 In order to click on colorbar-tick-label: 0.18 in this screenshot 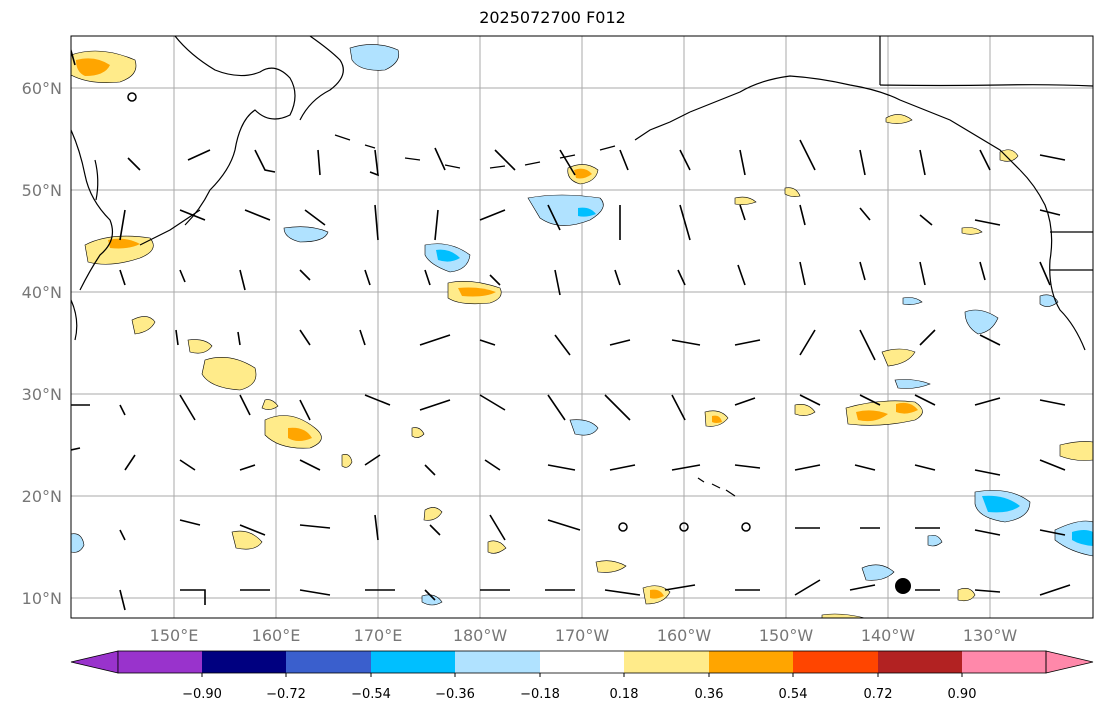, I will do `click(624, 694)`.